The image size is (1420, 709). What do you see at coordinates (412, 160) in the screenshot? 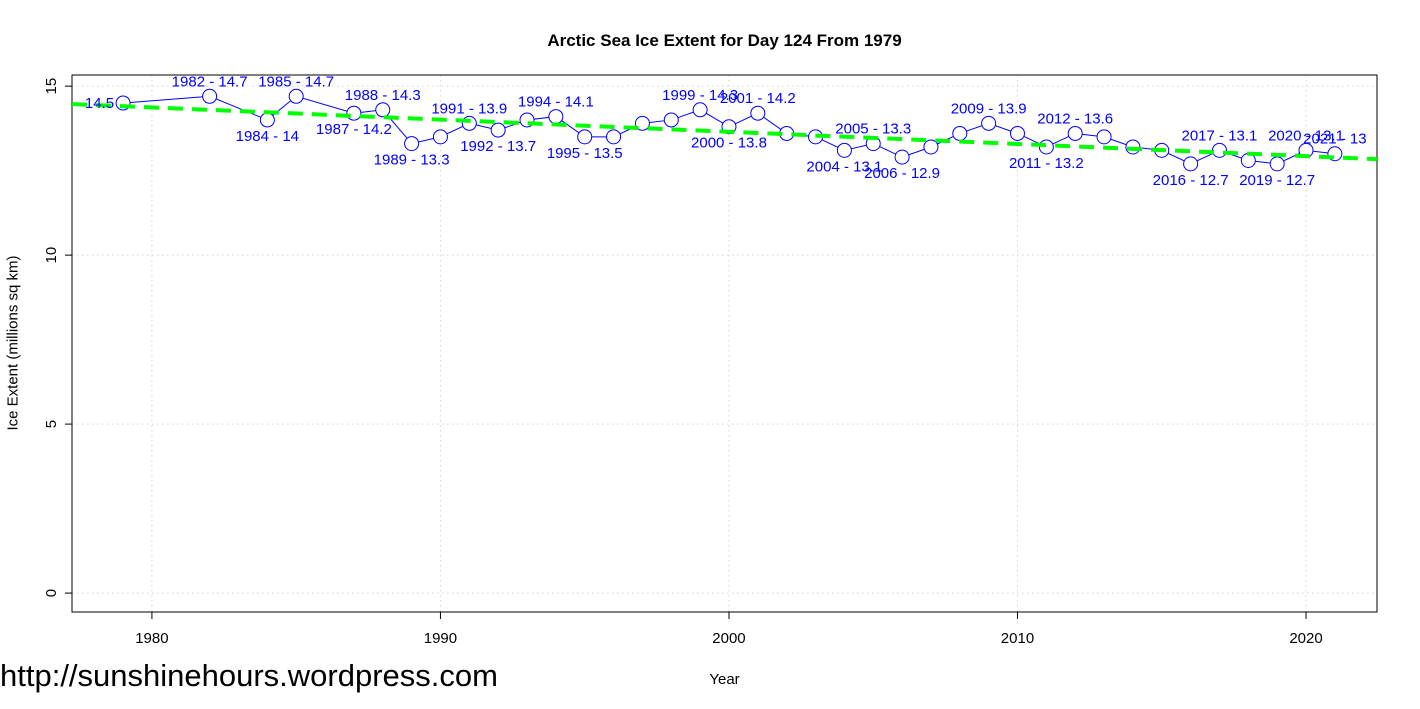
I see `point-label: 1989 - 13.3` at bounding box center [412, 160].